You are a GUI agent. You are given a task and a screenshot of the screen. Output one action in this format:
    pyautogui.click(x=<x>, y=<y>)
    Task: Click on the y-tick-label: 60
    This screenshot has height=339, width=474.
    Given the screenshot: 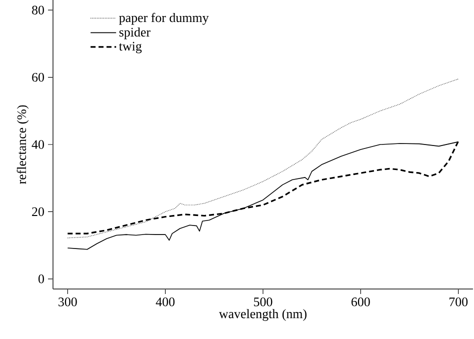 What is the action you would take?
    pyautogui.click(x=38, y=77)
    